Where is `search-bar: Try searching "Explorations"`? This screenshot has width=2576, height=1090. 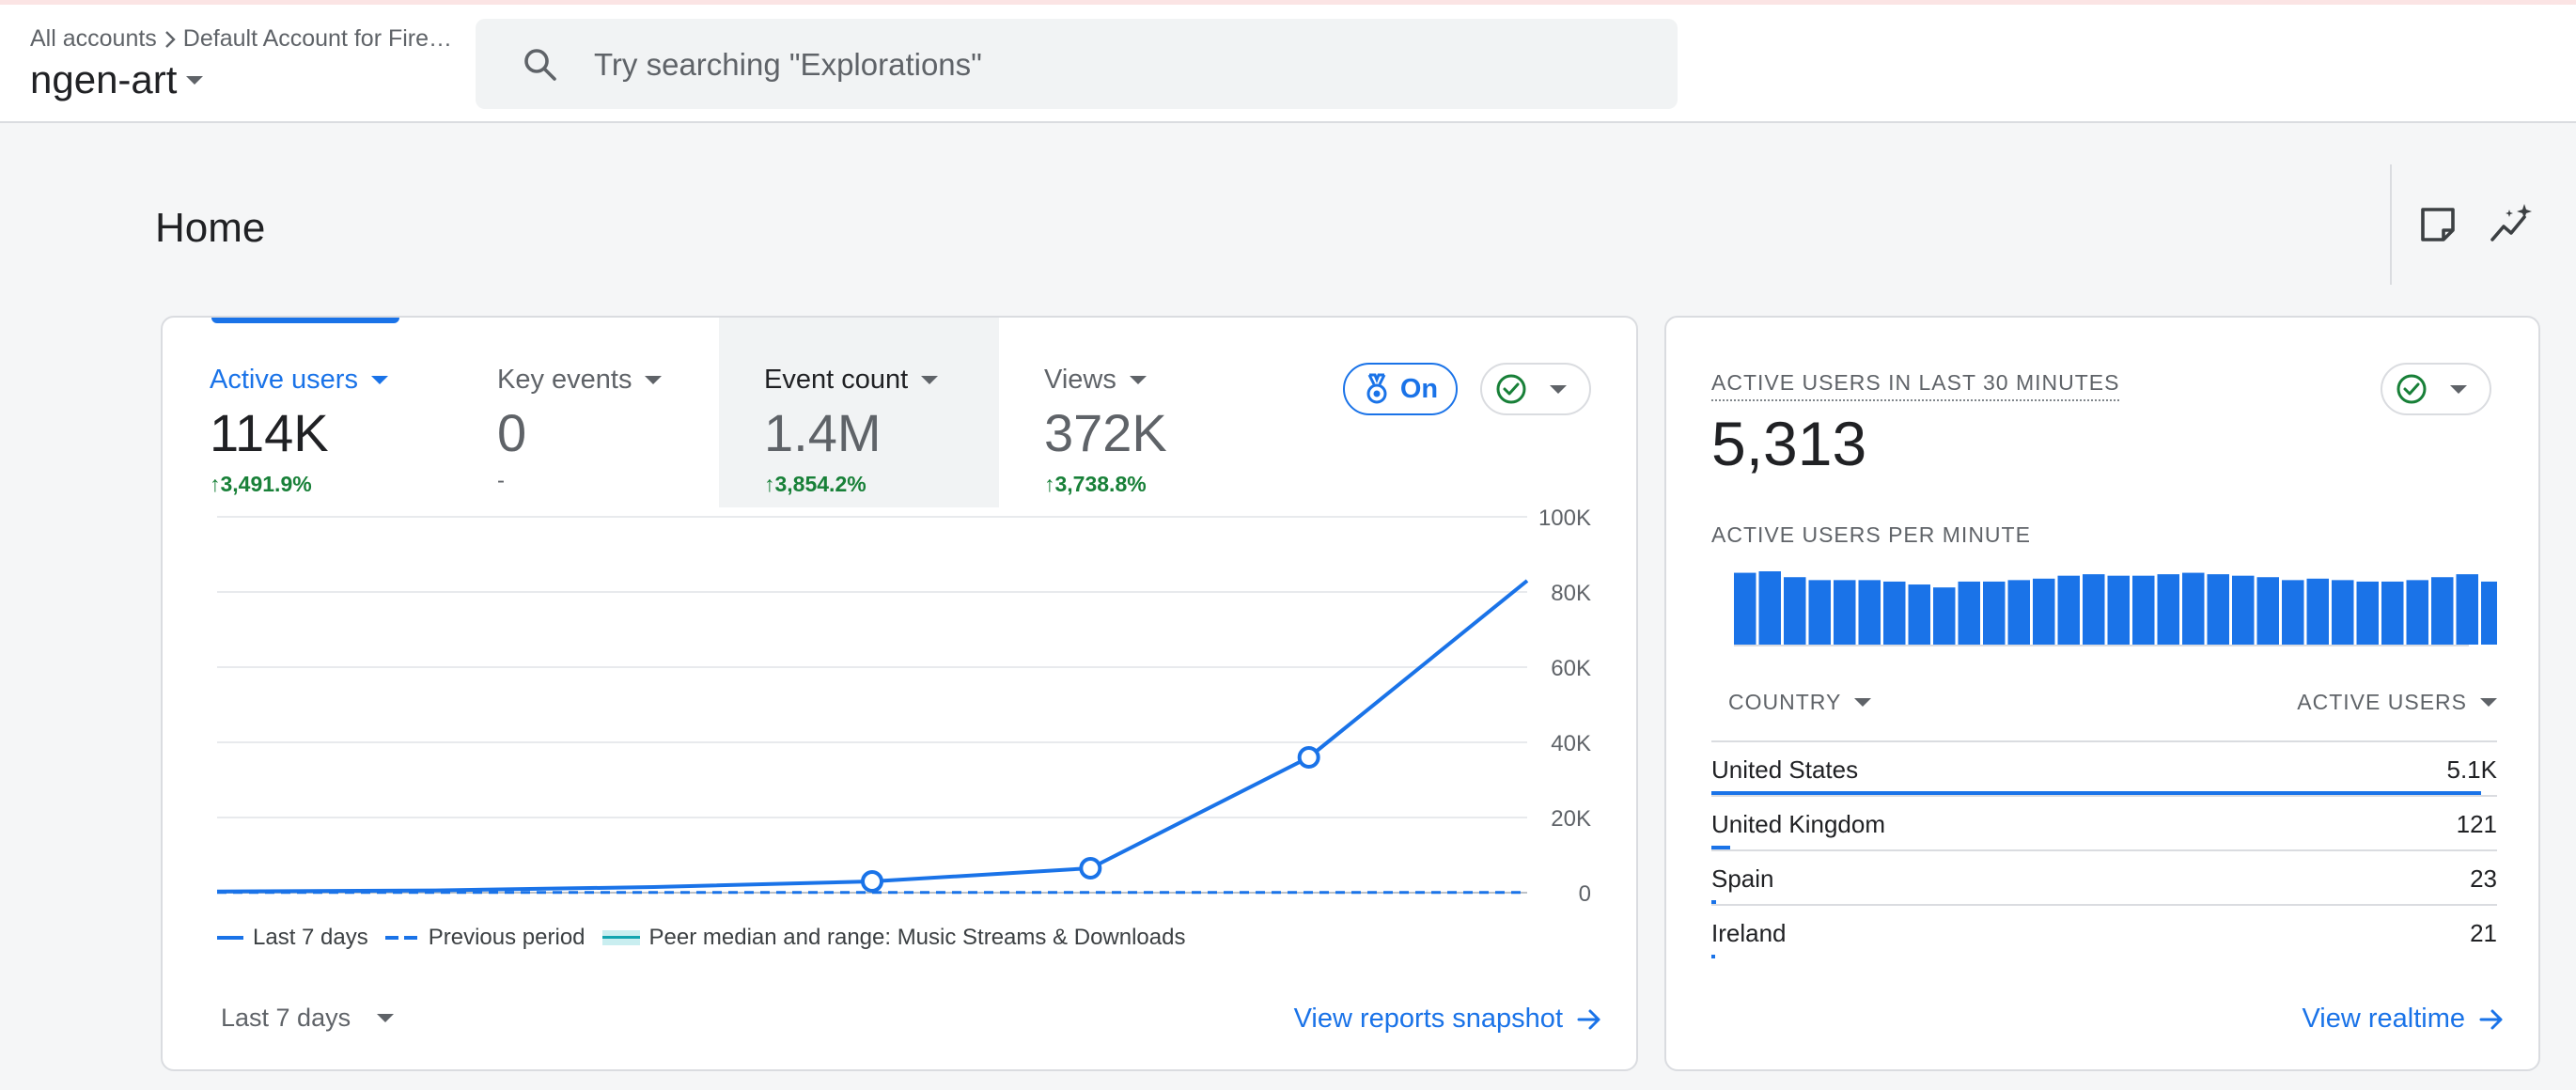 search-bar: Try searching "Explorations" is located at coordinates (1077, 64).